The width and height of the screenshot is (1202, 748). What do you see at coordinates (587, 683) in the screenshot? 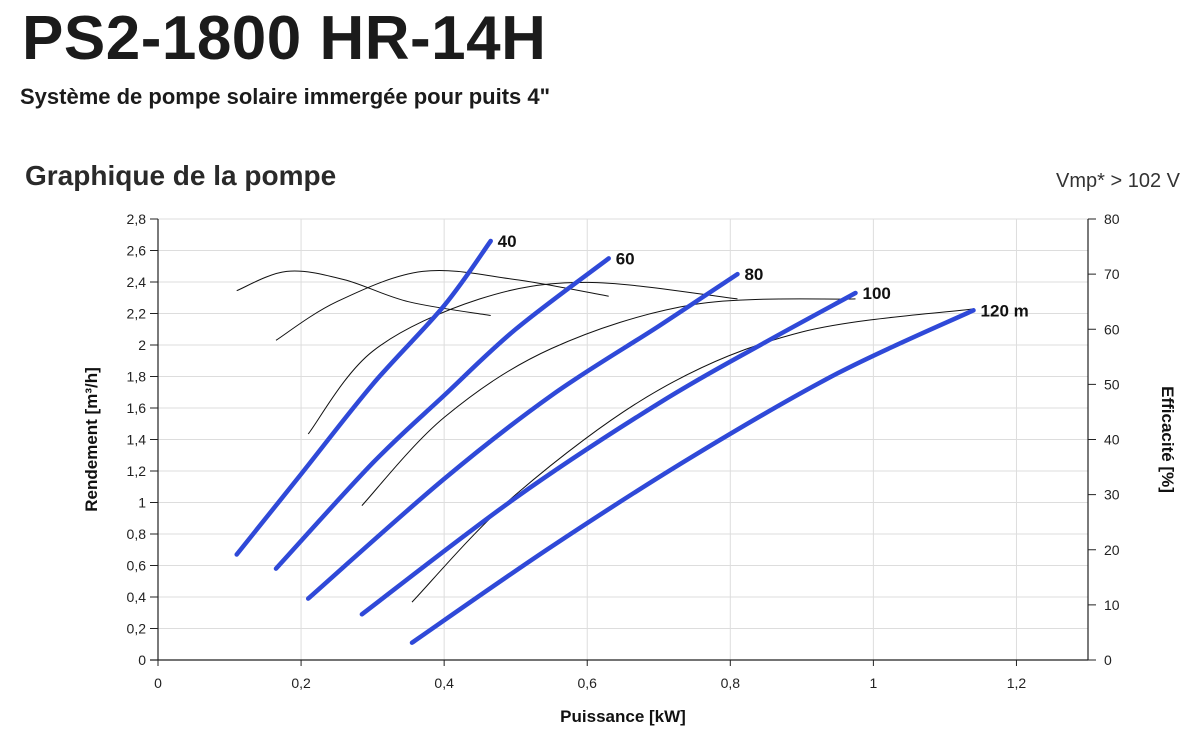
I see `x-tick-label: 0,6` at bounding box center [587, 683].